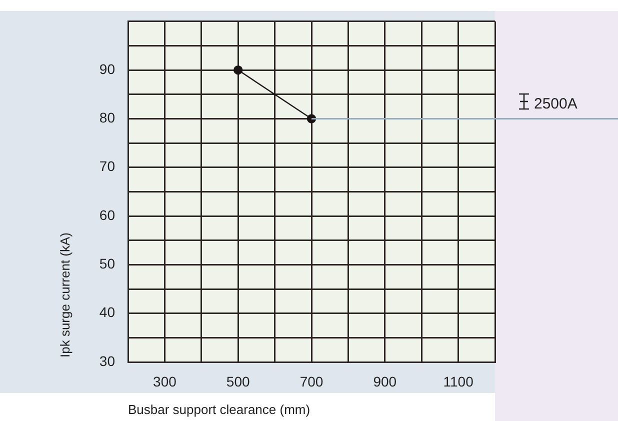 This screenshot has height=421, width=618. Describe the element at coordinates (556, 104) in the screenshot. I see `ref-line-label: 2500A` at that location.